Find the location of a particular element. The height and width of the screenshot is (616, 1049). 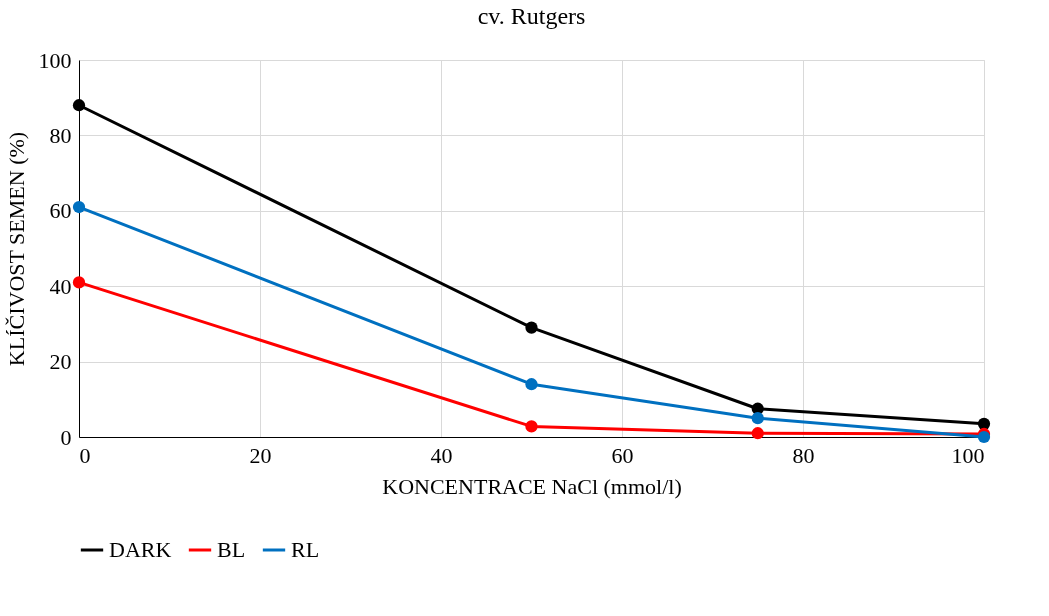

x-axis-title: KONCENTRACE NaCl (mmol/l) is located at coordinates (532, 486).